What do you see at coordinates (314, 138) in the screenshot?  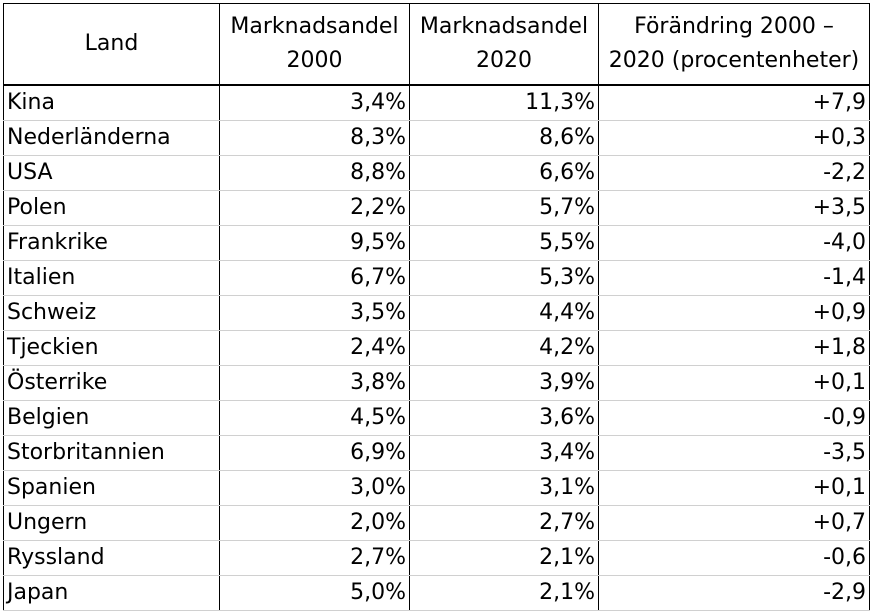 I see `cell-share-2000: 8,3%` at bounding box center [314, 138].